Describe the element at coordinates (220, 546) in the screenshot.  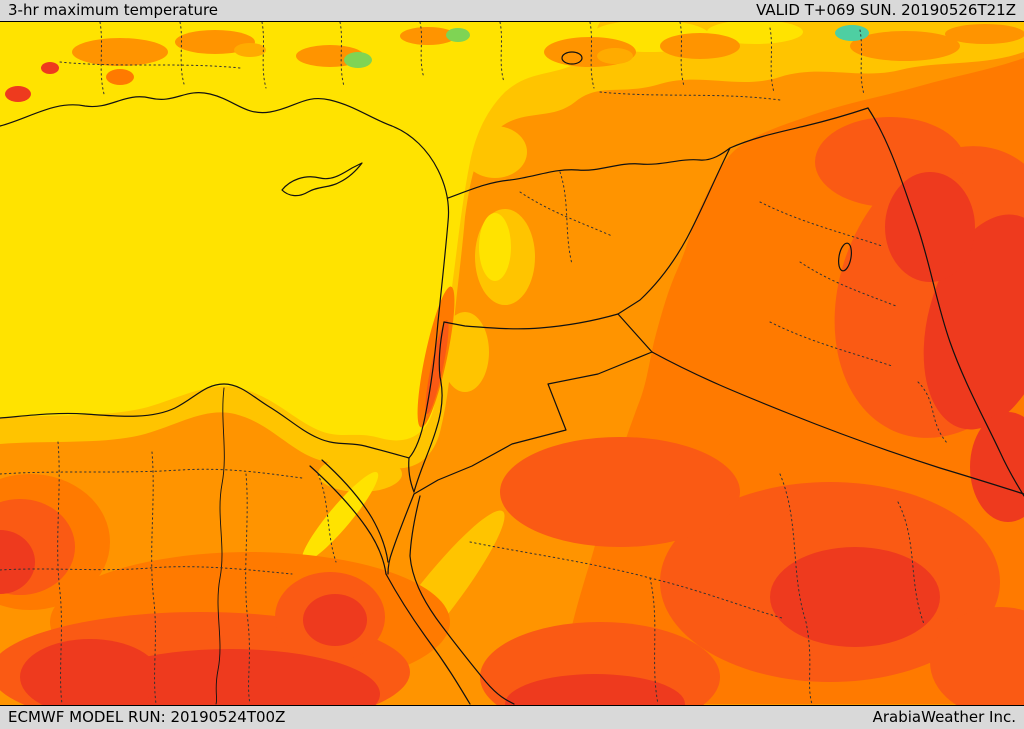
I see `nile-river` at that location.